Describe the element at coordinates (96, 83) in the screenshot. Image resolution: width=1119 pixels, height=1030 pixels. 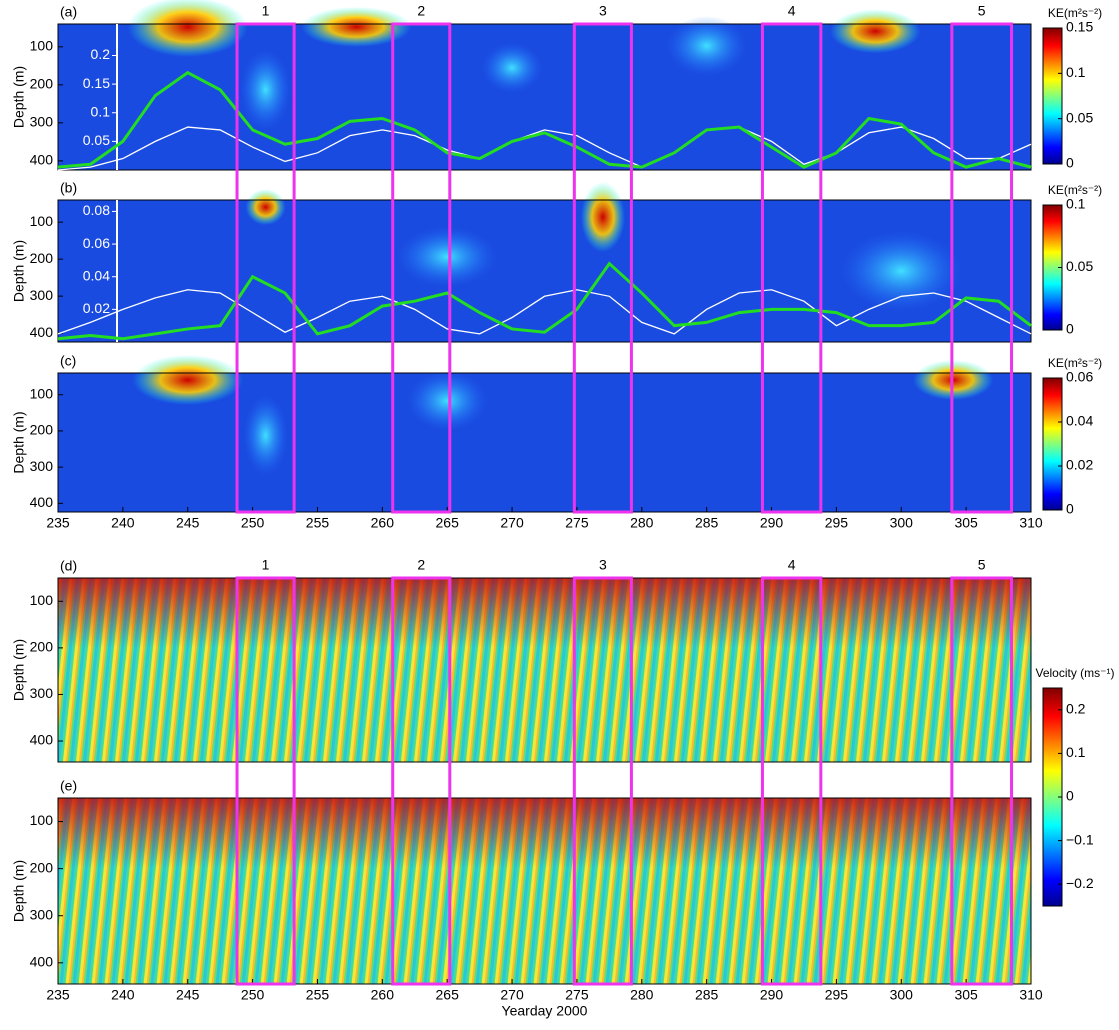
I see `y2-tick-label: 0.15` at that location.